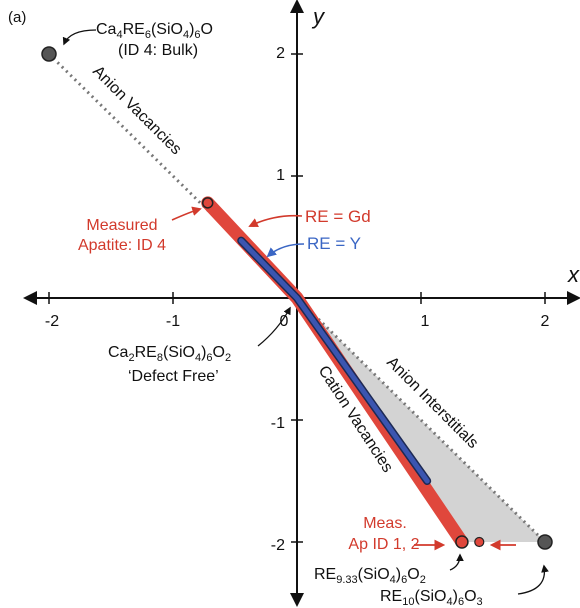  I want to click on re10-point, so click(545, 542).